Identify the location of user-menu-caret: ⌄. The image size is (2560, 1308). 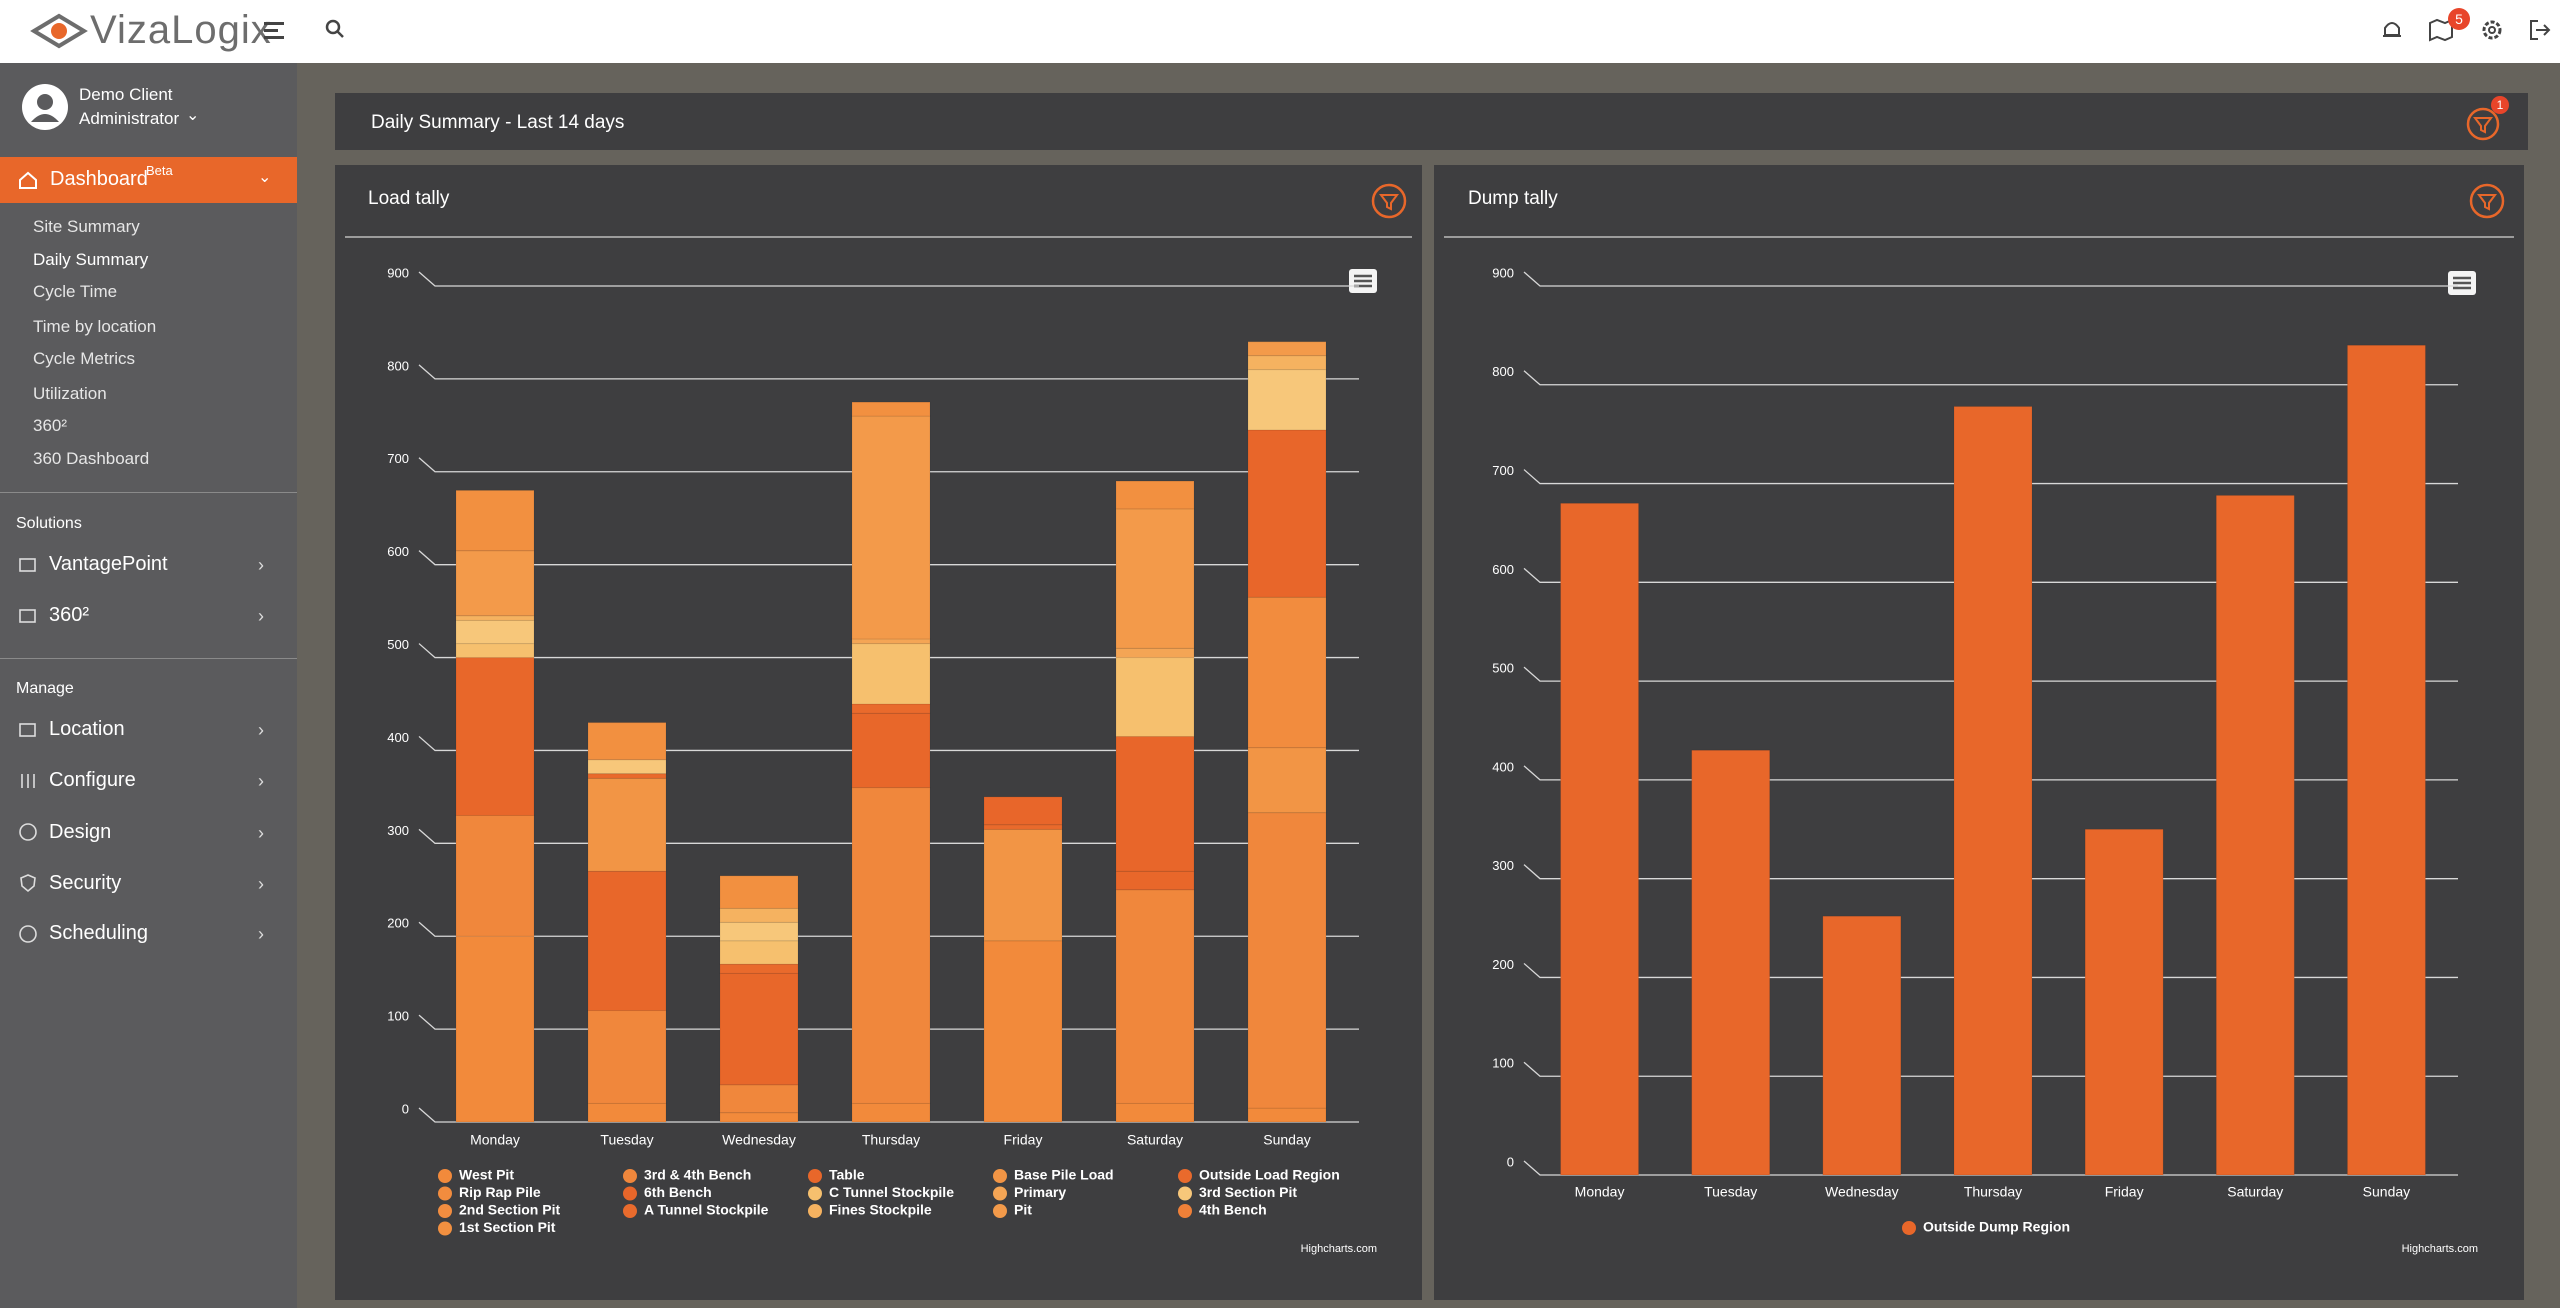
(193, 115).